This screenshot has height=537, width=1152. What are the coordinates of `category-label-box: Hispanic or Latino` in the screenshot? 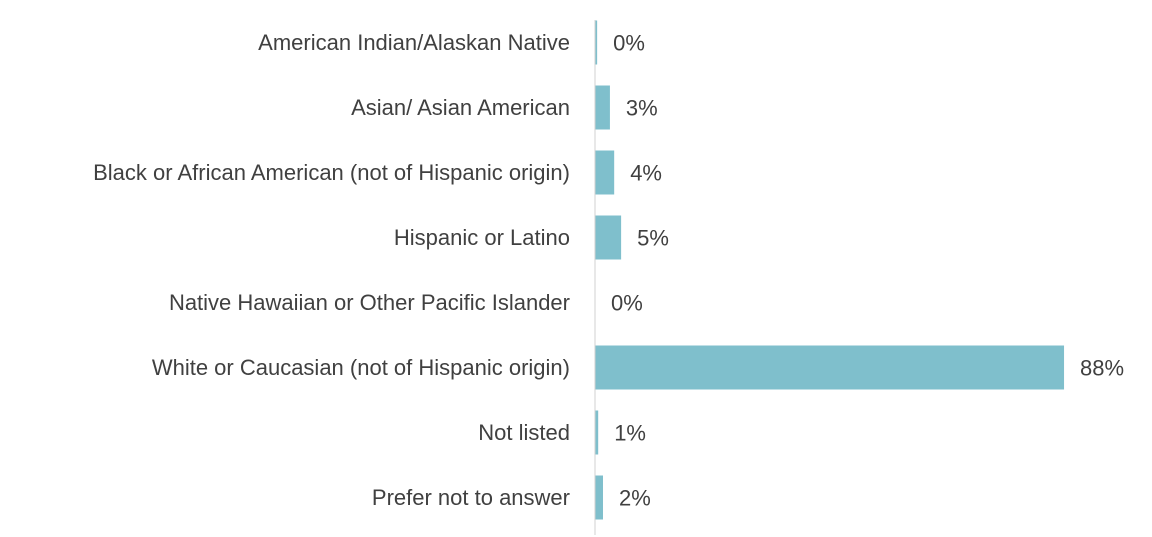 It's located at (481, 237).